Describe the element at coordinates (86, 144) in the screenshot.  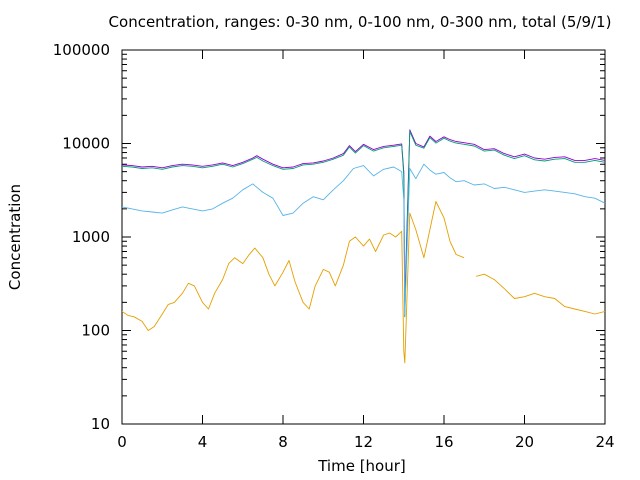
I see `y-tick-label: 10000` at that location.